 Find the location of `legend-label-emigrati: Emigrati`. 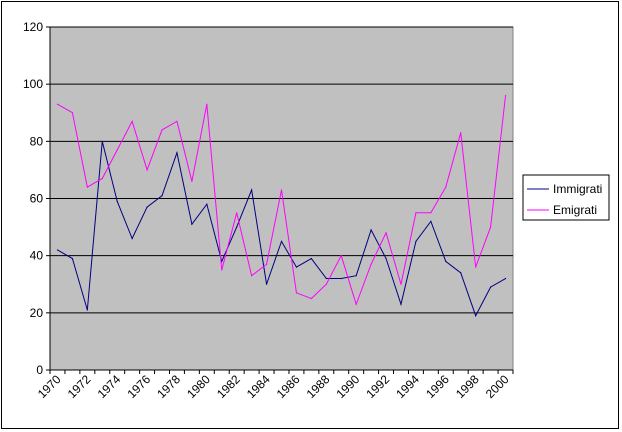

legend-label-emigrati: Emigrati is located at coordinates (575, 210).